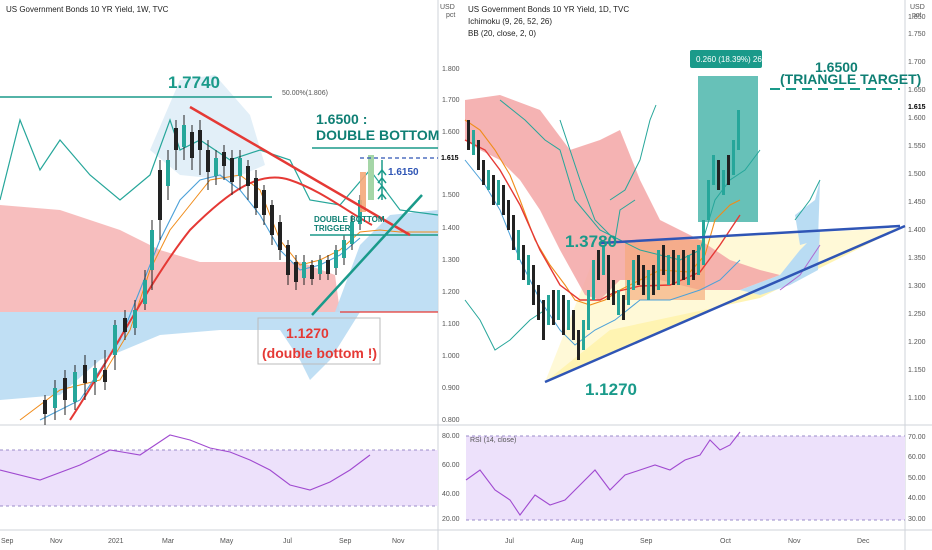 This screenshot has height=550, width=932. Describe the element at coordinates (451, 69) in the screenshot. I see `svg-text: 1.800` at that location.